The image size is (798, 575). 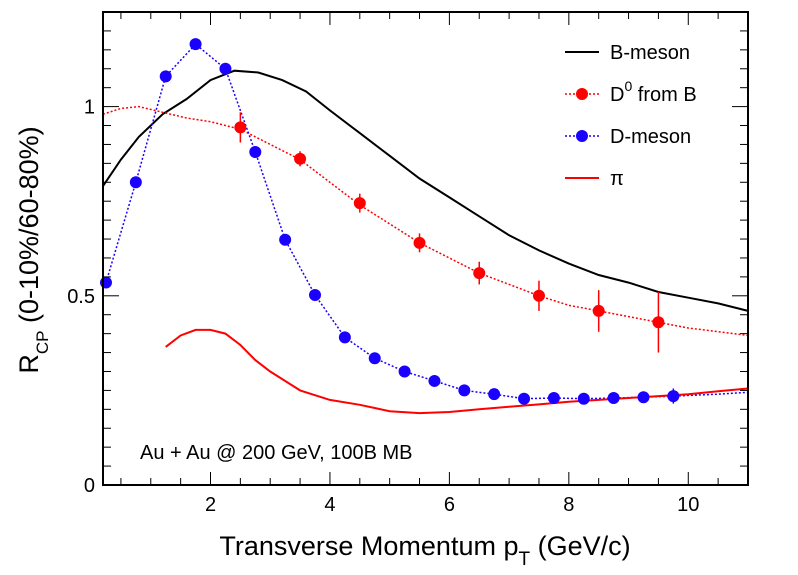 What do you see at coordinates (568, 505) in the screenshot?
I see `x-tick-label: 8` at bounding box center [568, 505].